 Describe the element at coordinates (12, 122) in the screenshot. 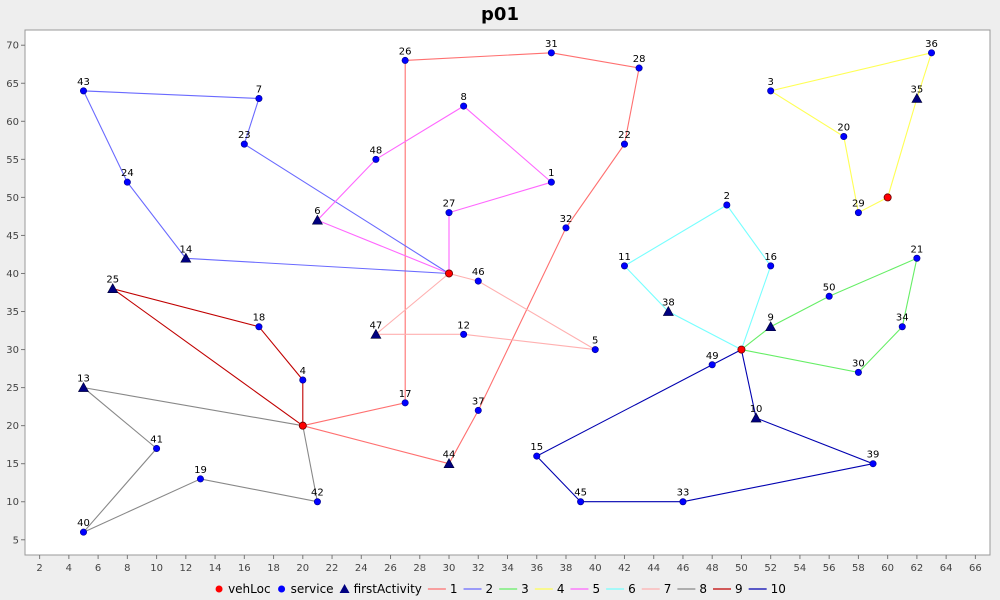

I see `y-tick-label: 60` at that location.